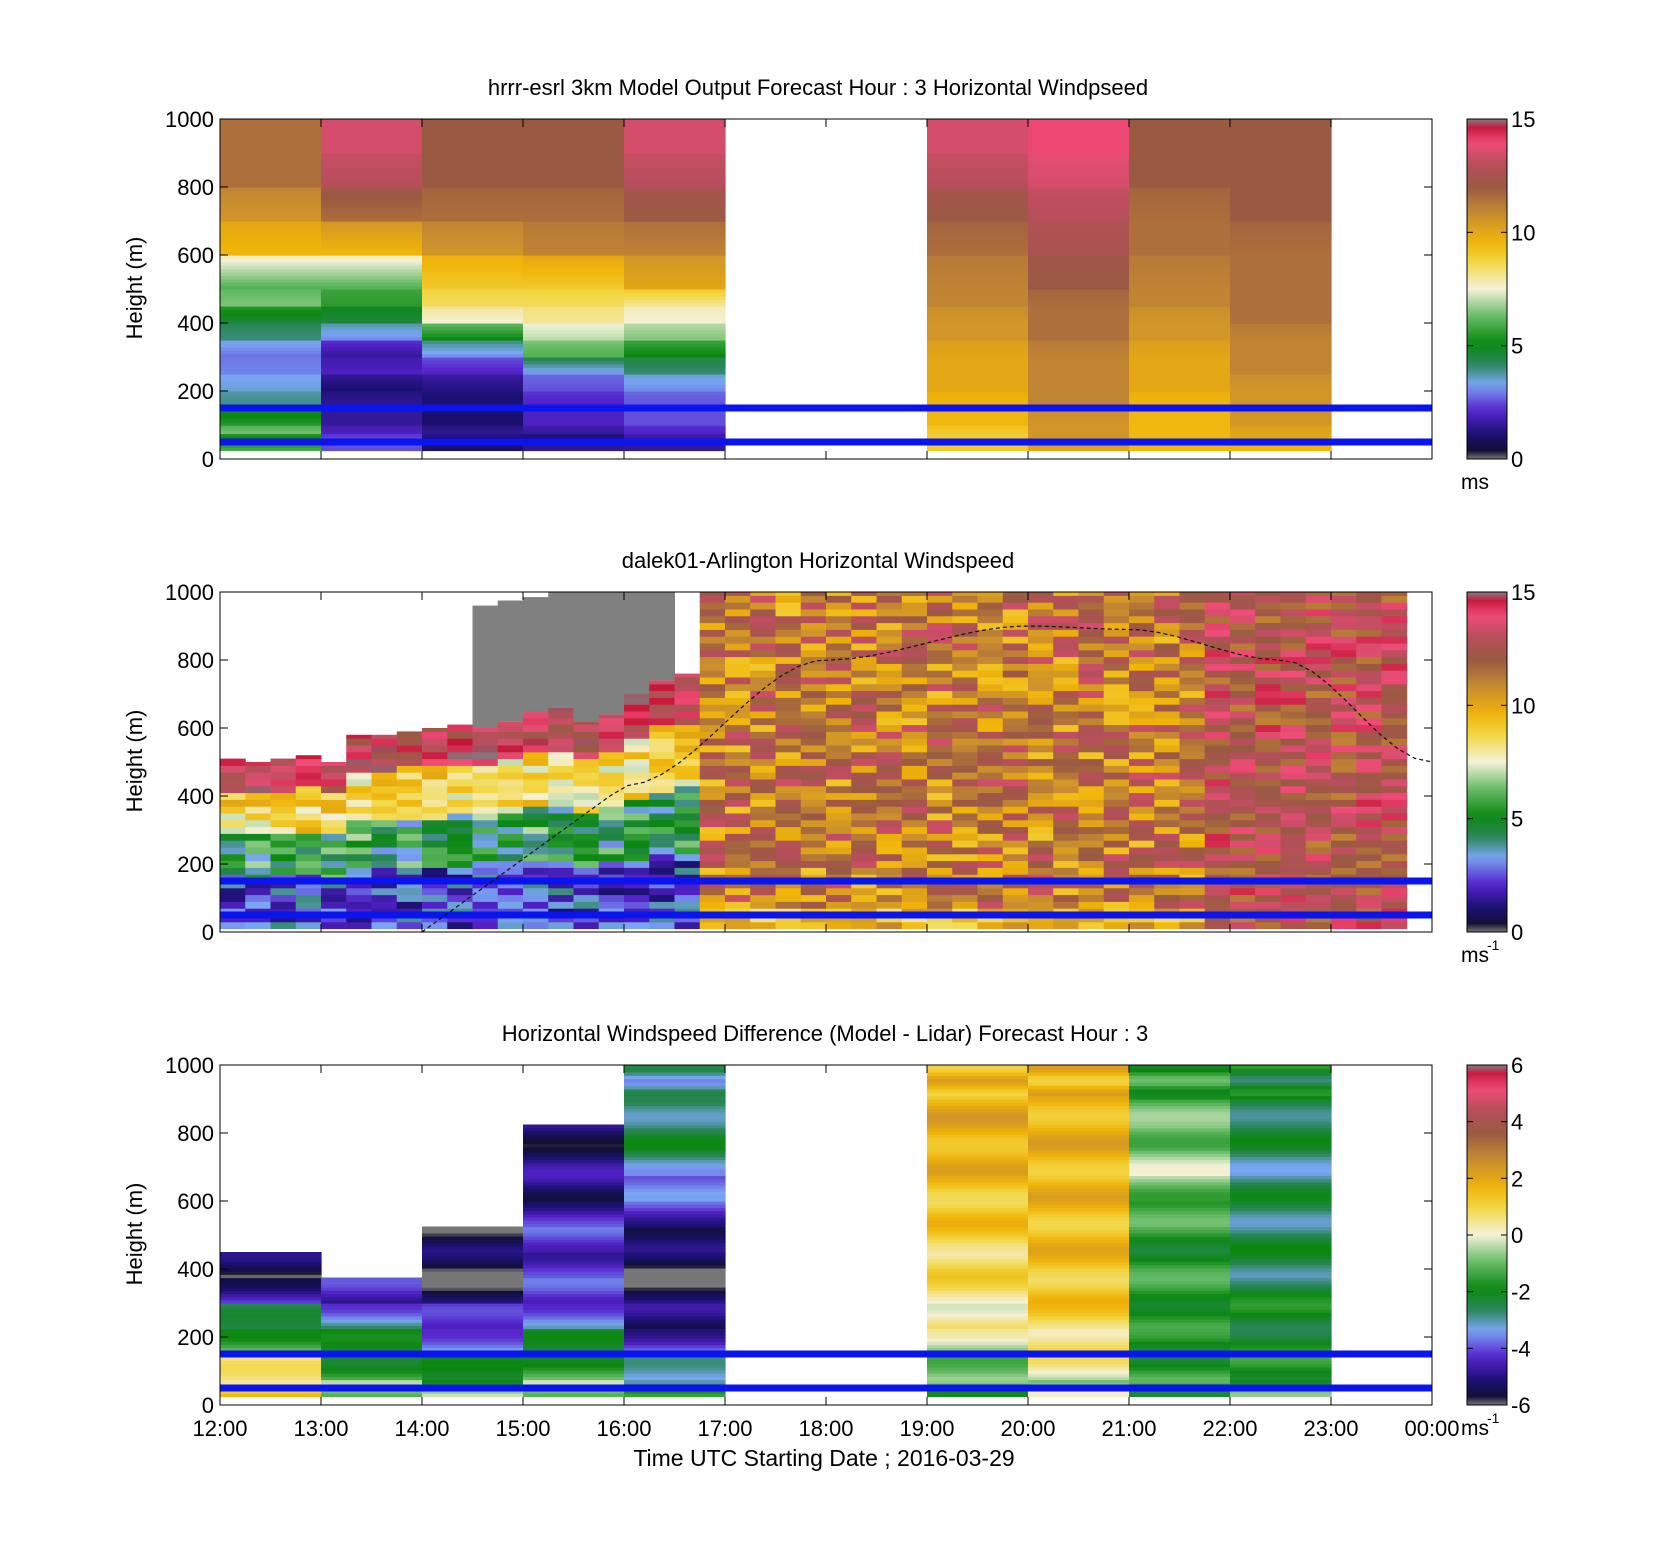 The height and width of the screenshot is (1561, 1680). Describe the element at coordinates (134, 761) in the screenshot. I see `y-axis-label: Height (m)` at that location.